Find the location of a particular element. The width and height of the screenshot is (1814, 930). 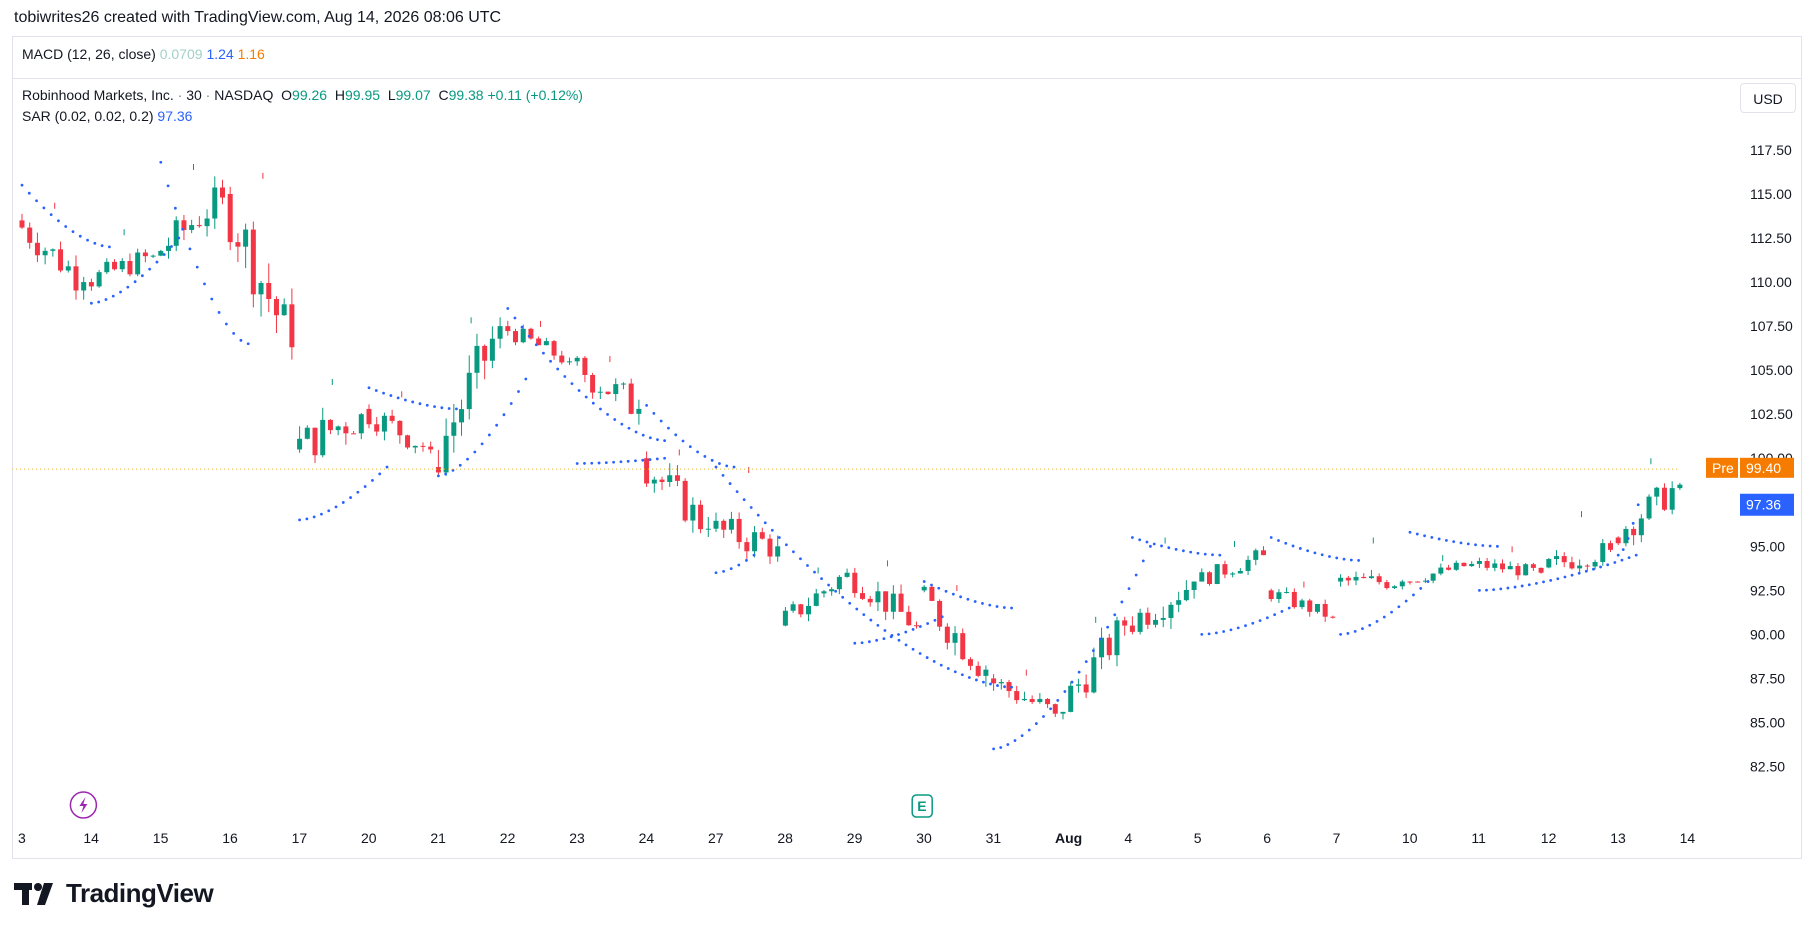

x-tick-label: 13 is located at coordinates (1618, 838).